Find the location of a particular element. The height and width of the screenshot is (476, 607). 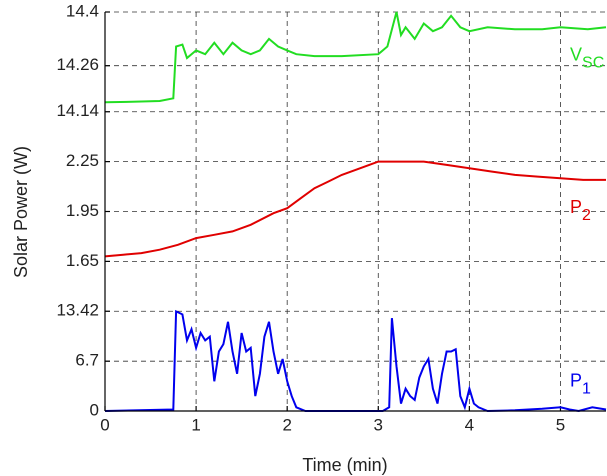

x-axis-label: Time (min) is located at coordinates (344, 465).